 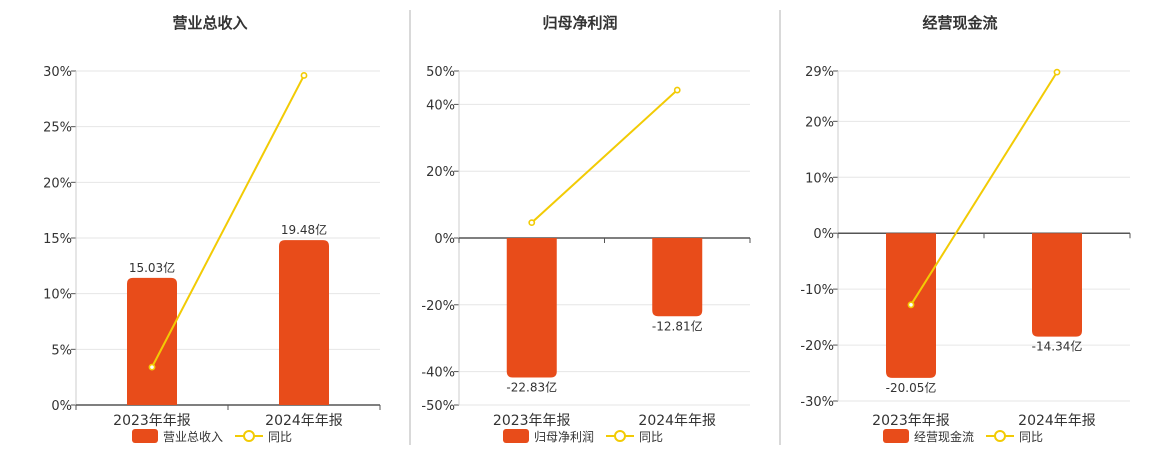 What do you see at coordinates (579, 23) in the screenshot?
I see `chart-title: 归母净利润` at bounding box center [579, 23].